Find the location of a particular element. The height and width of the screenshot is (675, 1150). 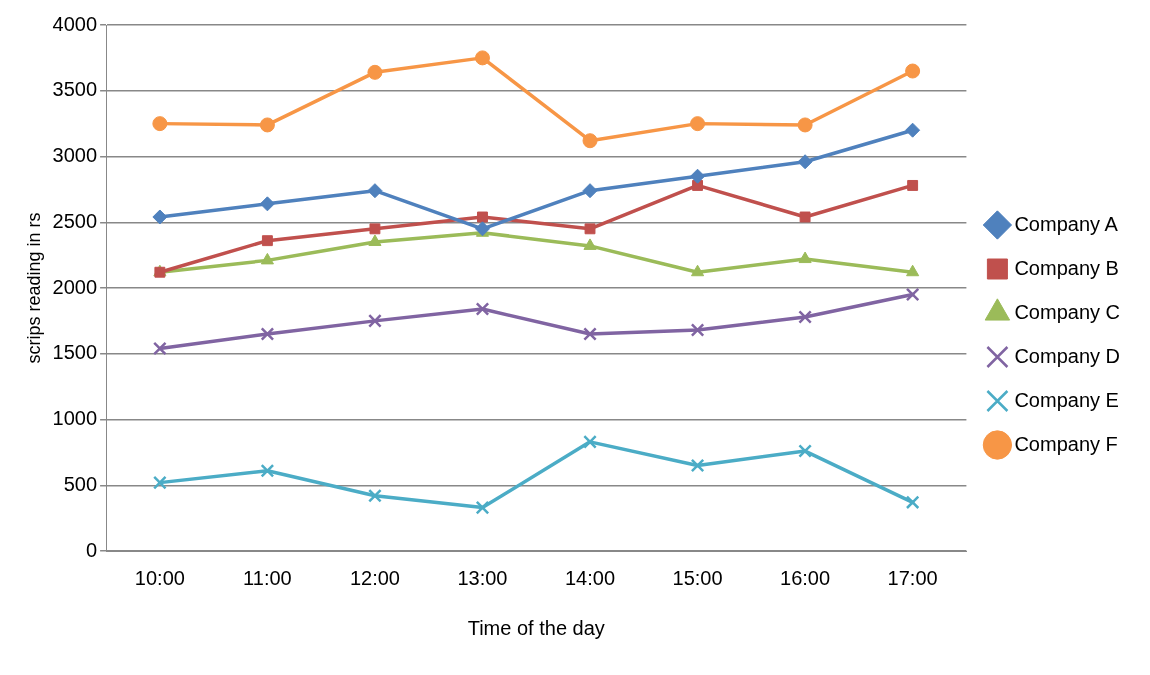

x-tick-label: 11:00 is located at coordinates (267, 577).